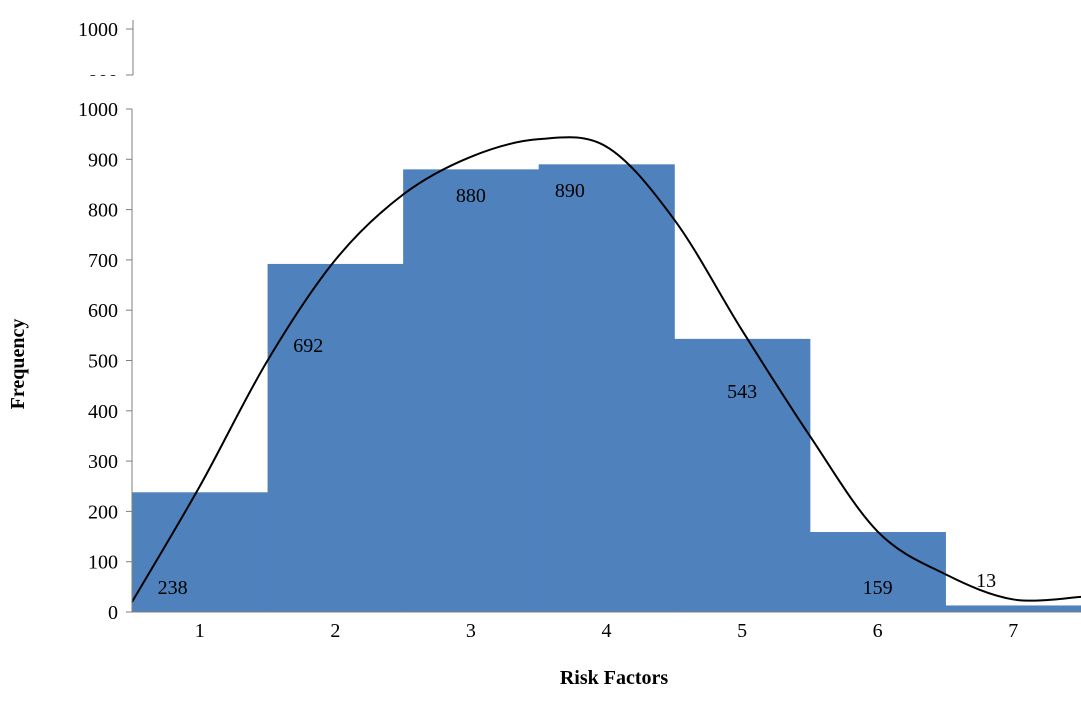  I want to click on ghost-axis-fragment: 1000 900, so click(106, 56).